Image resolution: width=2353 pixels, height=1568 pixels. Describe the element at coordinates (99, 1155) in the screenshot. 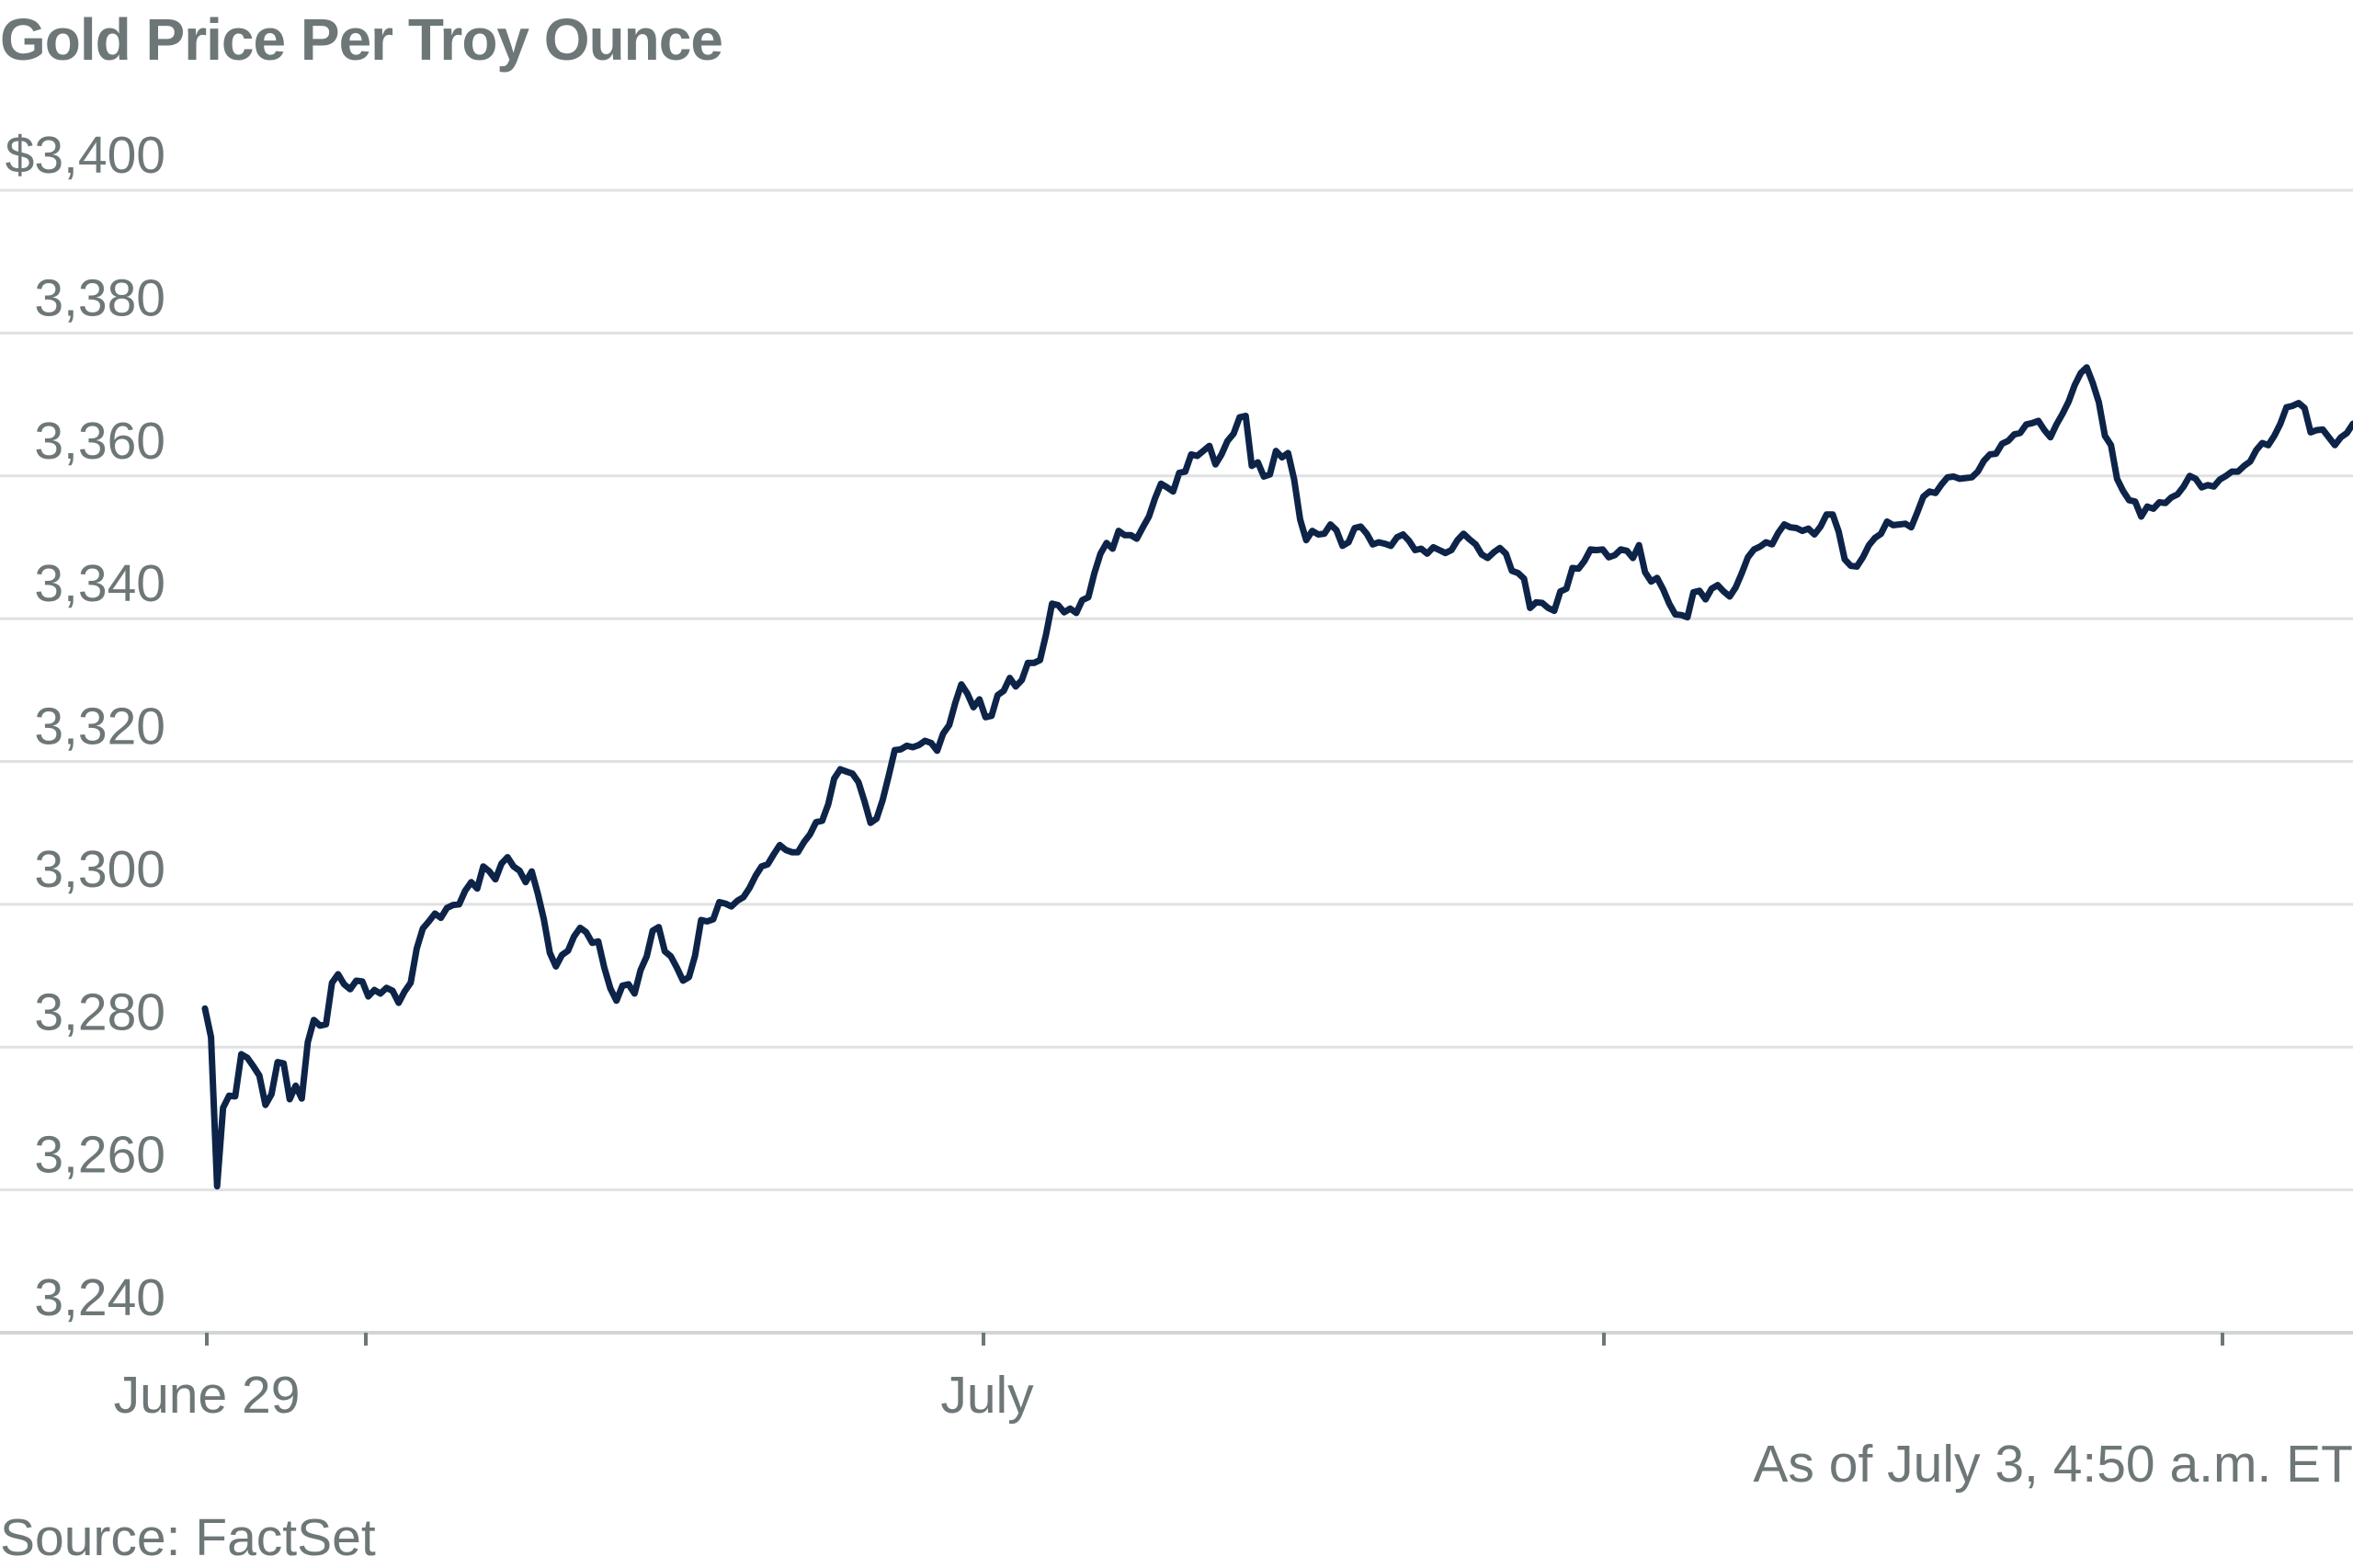

I see `y-tick-label: 3,260` at that location.